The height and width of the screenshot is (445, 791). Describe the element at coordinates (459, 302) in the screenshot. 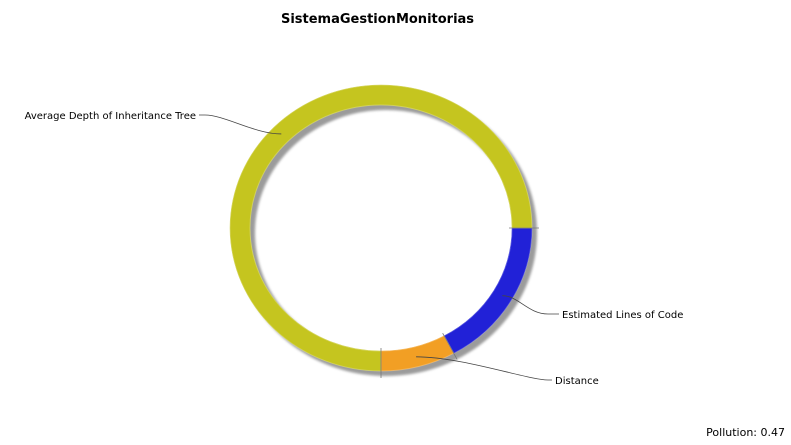

I see `slice-separators` at that location.